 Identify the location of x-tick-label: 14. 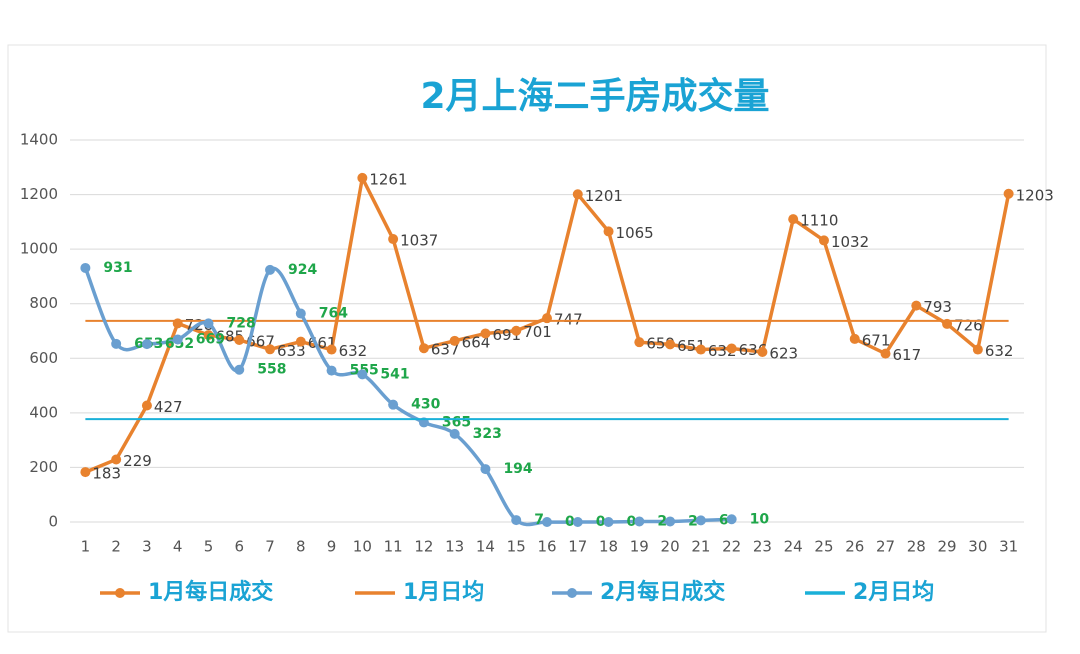
(485, 547).